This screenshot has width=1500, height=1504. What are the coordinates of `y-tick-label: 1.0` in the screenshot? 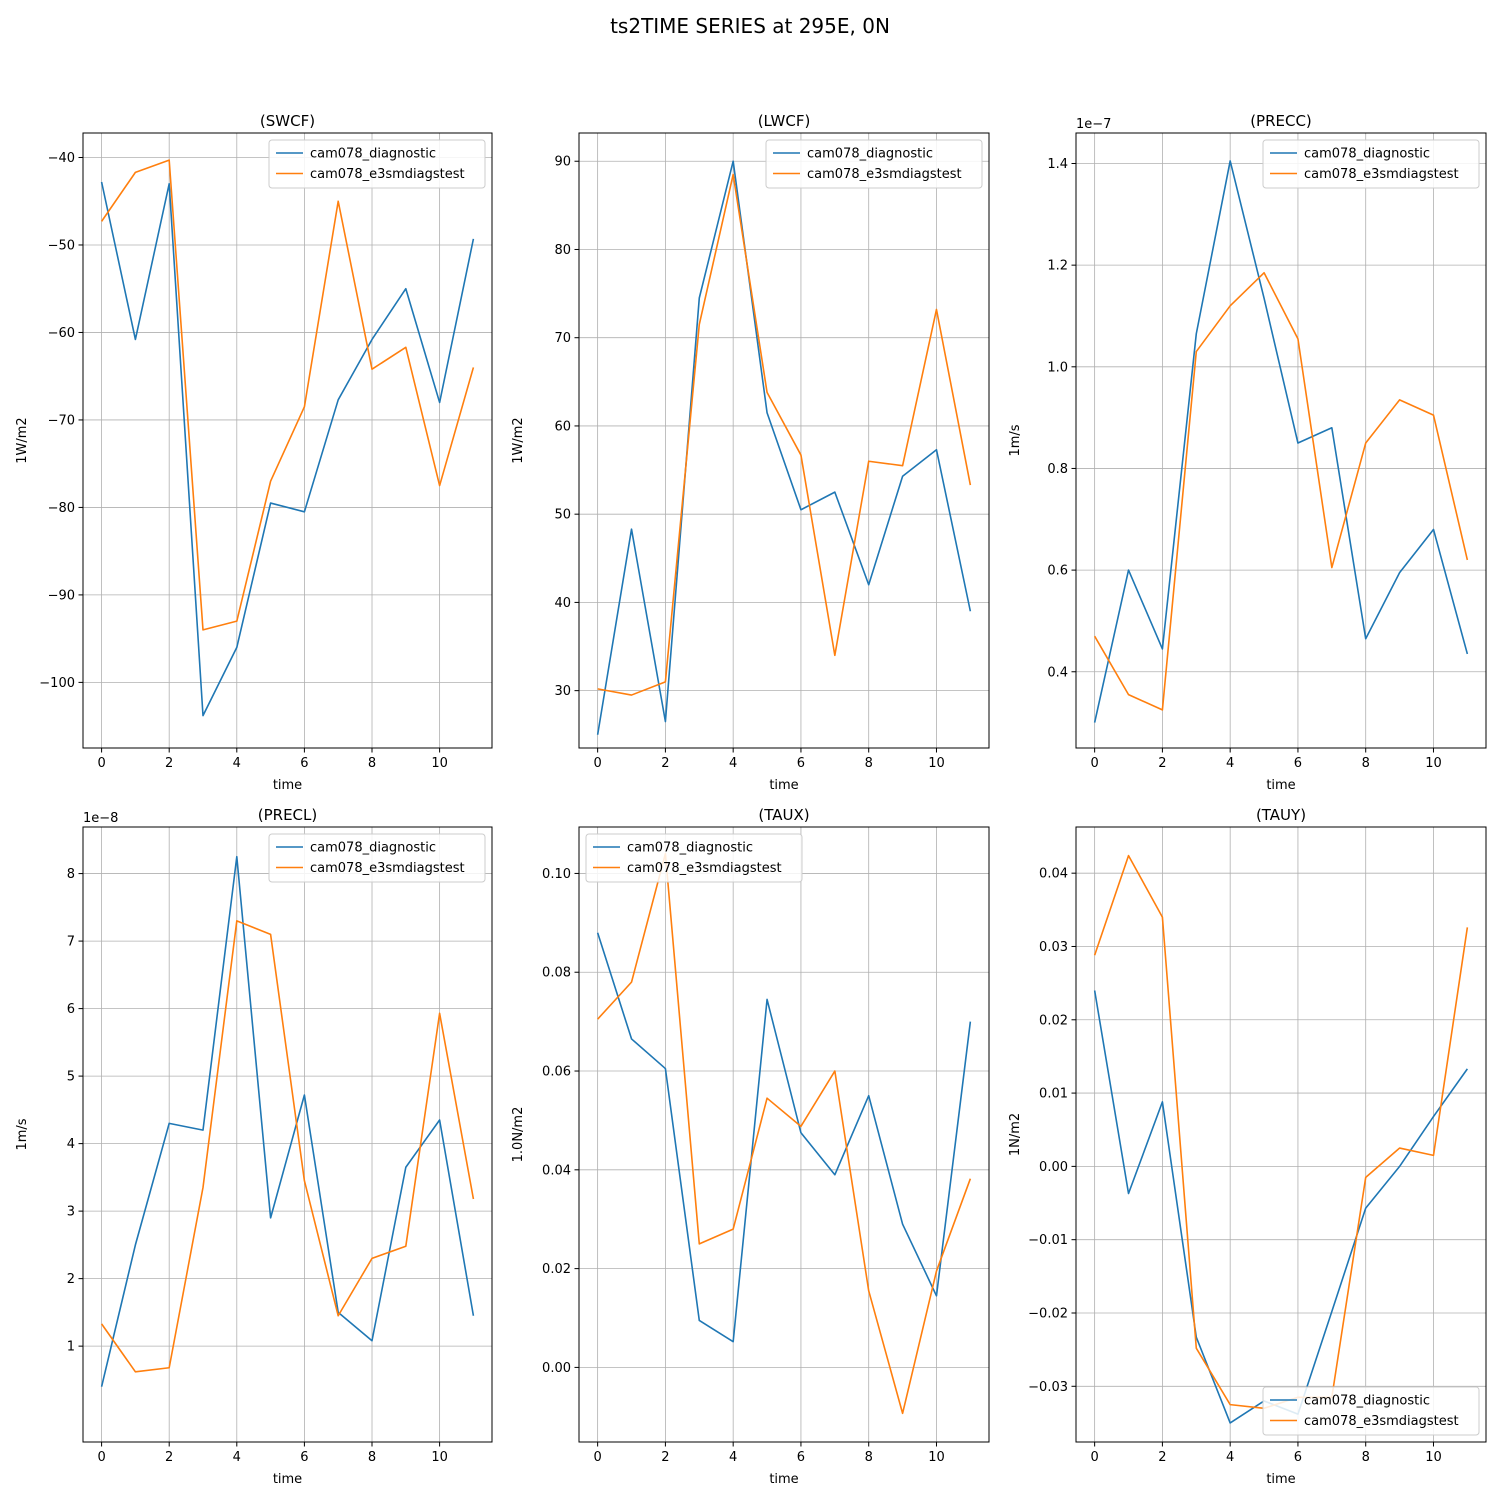 It's located at (1057, 367).